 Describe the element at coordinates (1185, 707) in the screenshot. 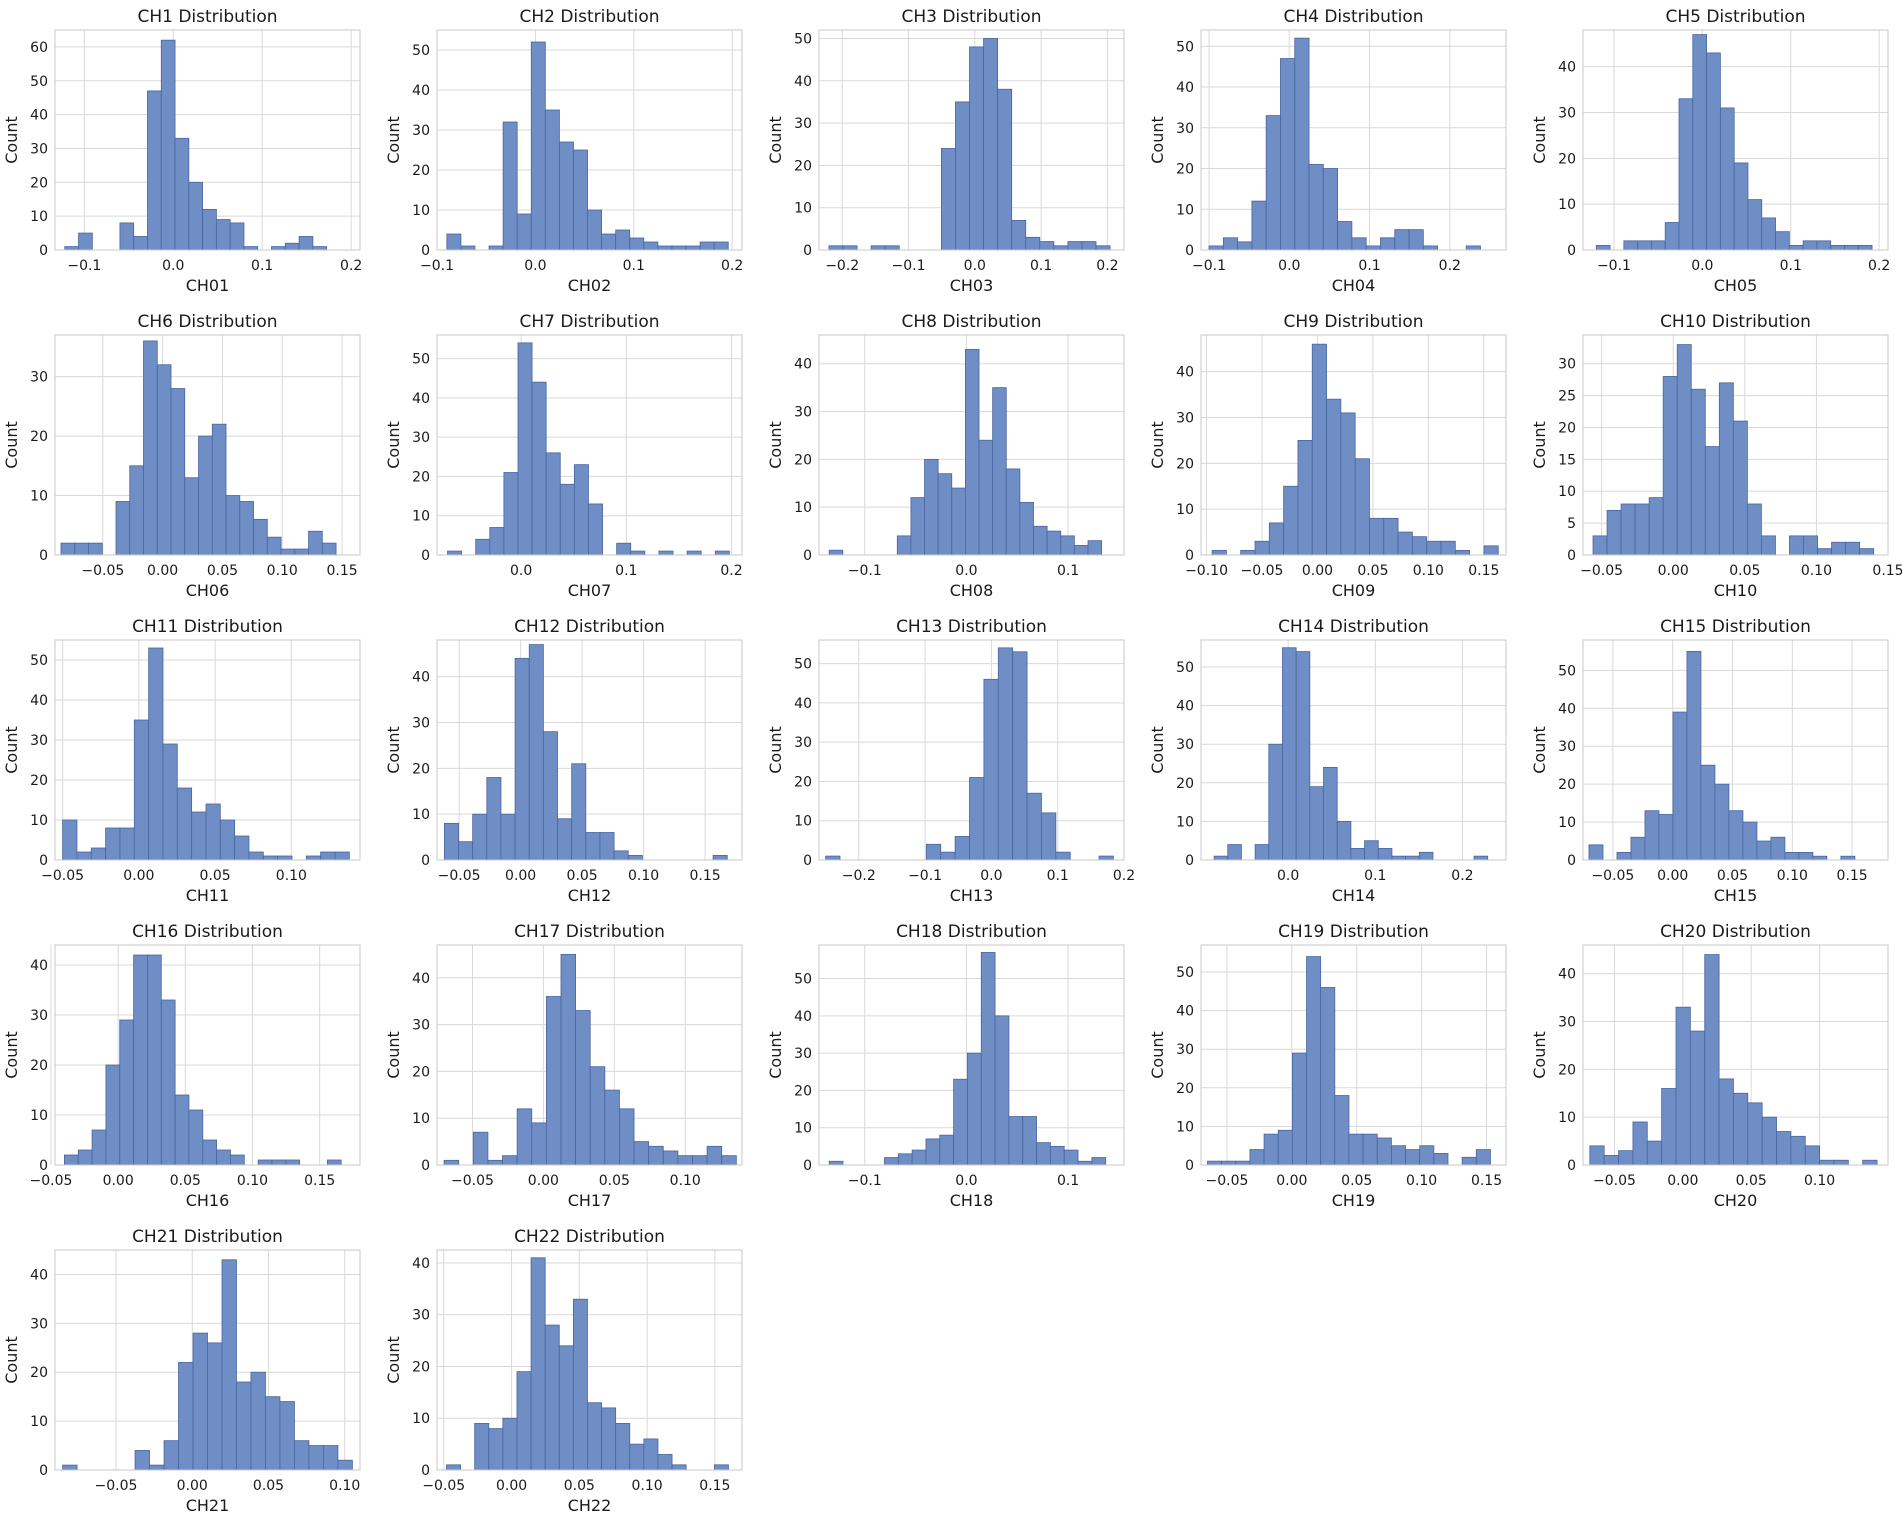

I see `ch14-y-tick-label: 40` at that location.